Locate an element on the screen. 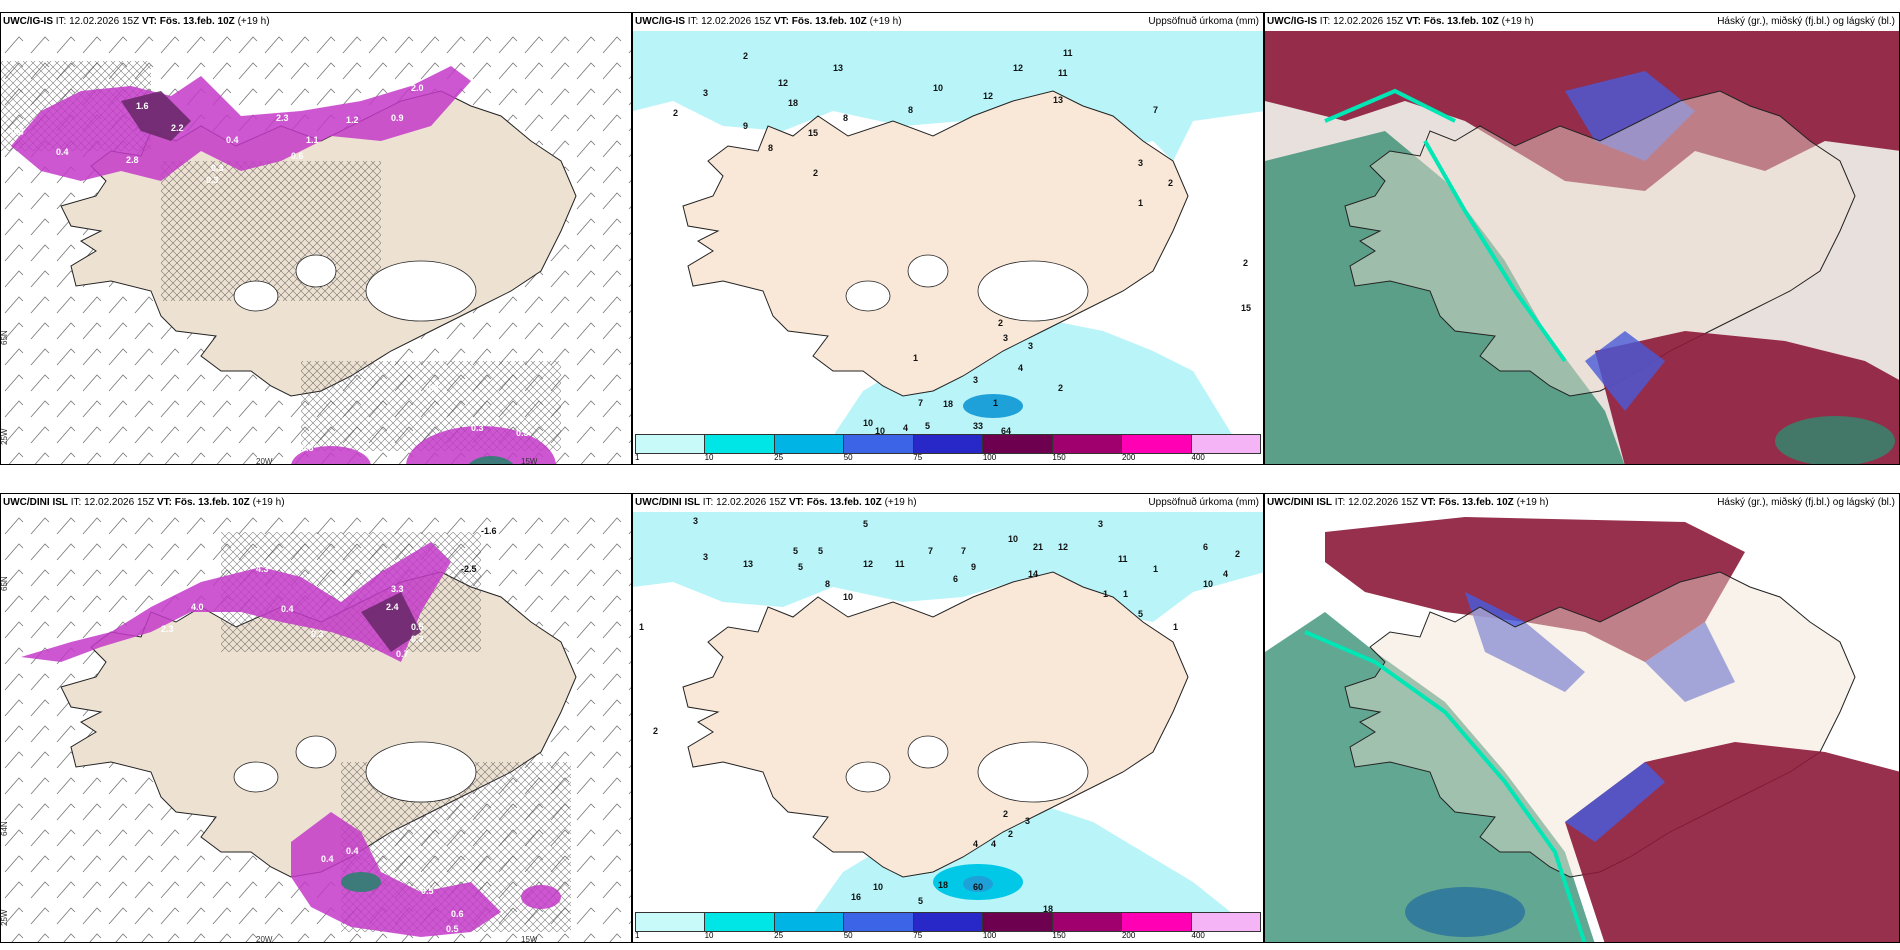 The width and height of the screenshot is (1900, 950). precip-area is located at coordinates (1023, 848).